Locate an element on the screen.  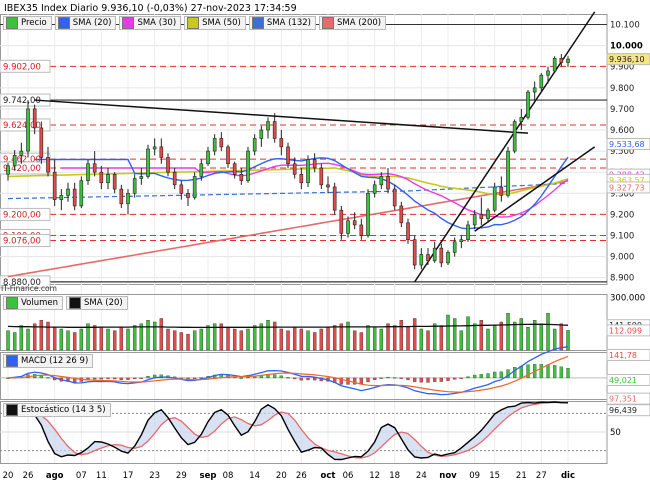
x-tick-label: 15 is located at coordinates (494, 476).